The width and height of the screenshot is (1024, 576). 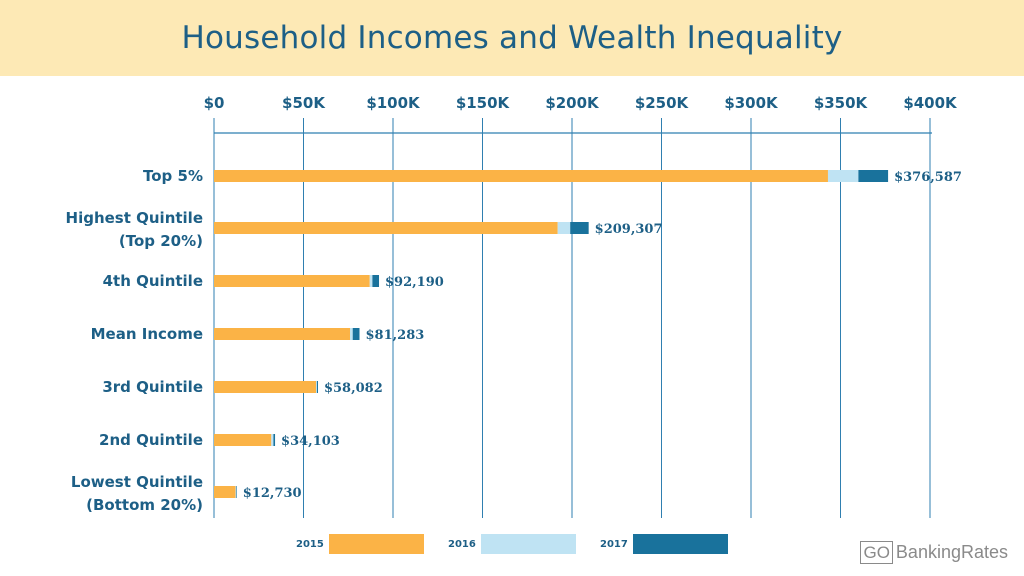 I want to click on legend: 2015 2016 2017, so click(x=512, y=544).